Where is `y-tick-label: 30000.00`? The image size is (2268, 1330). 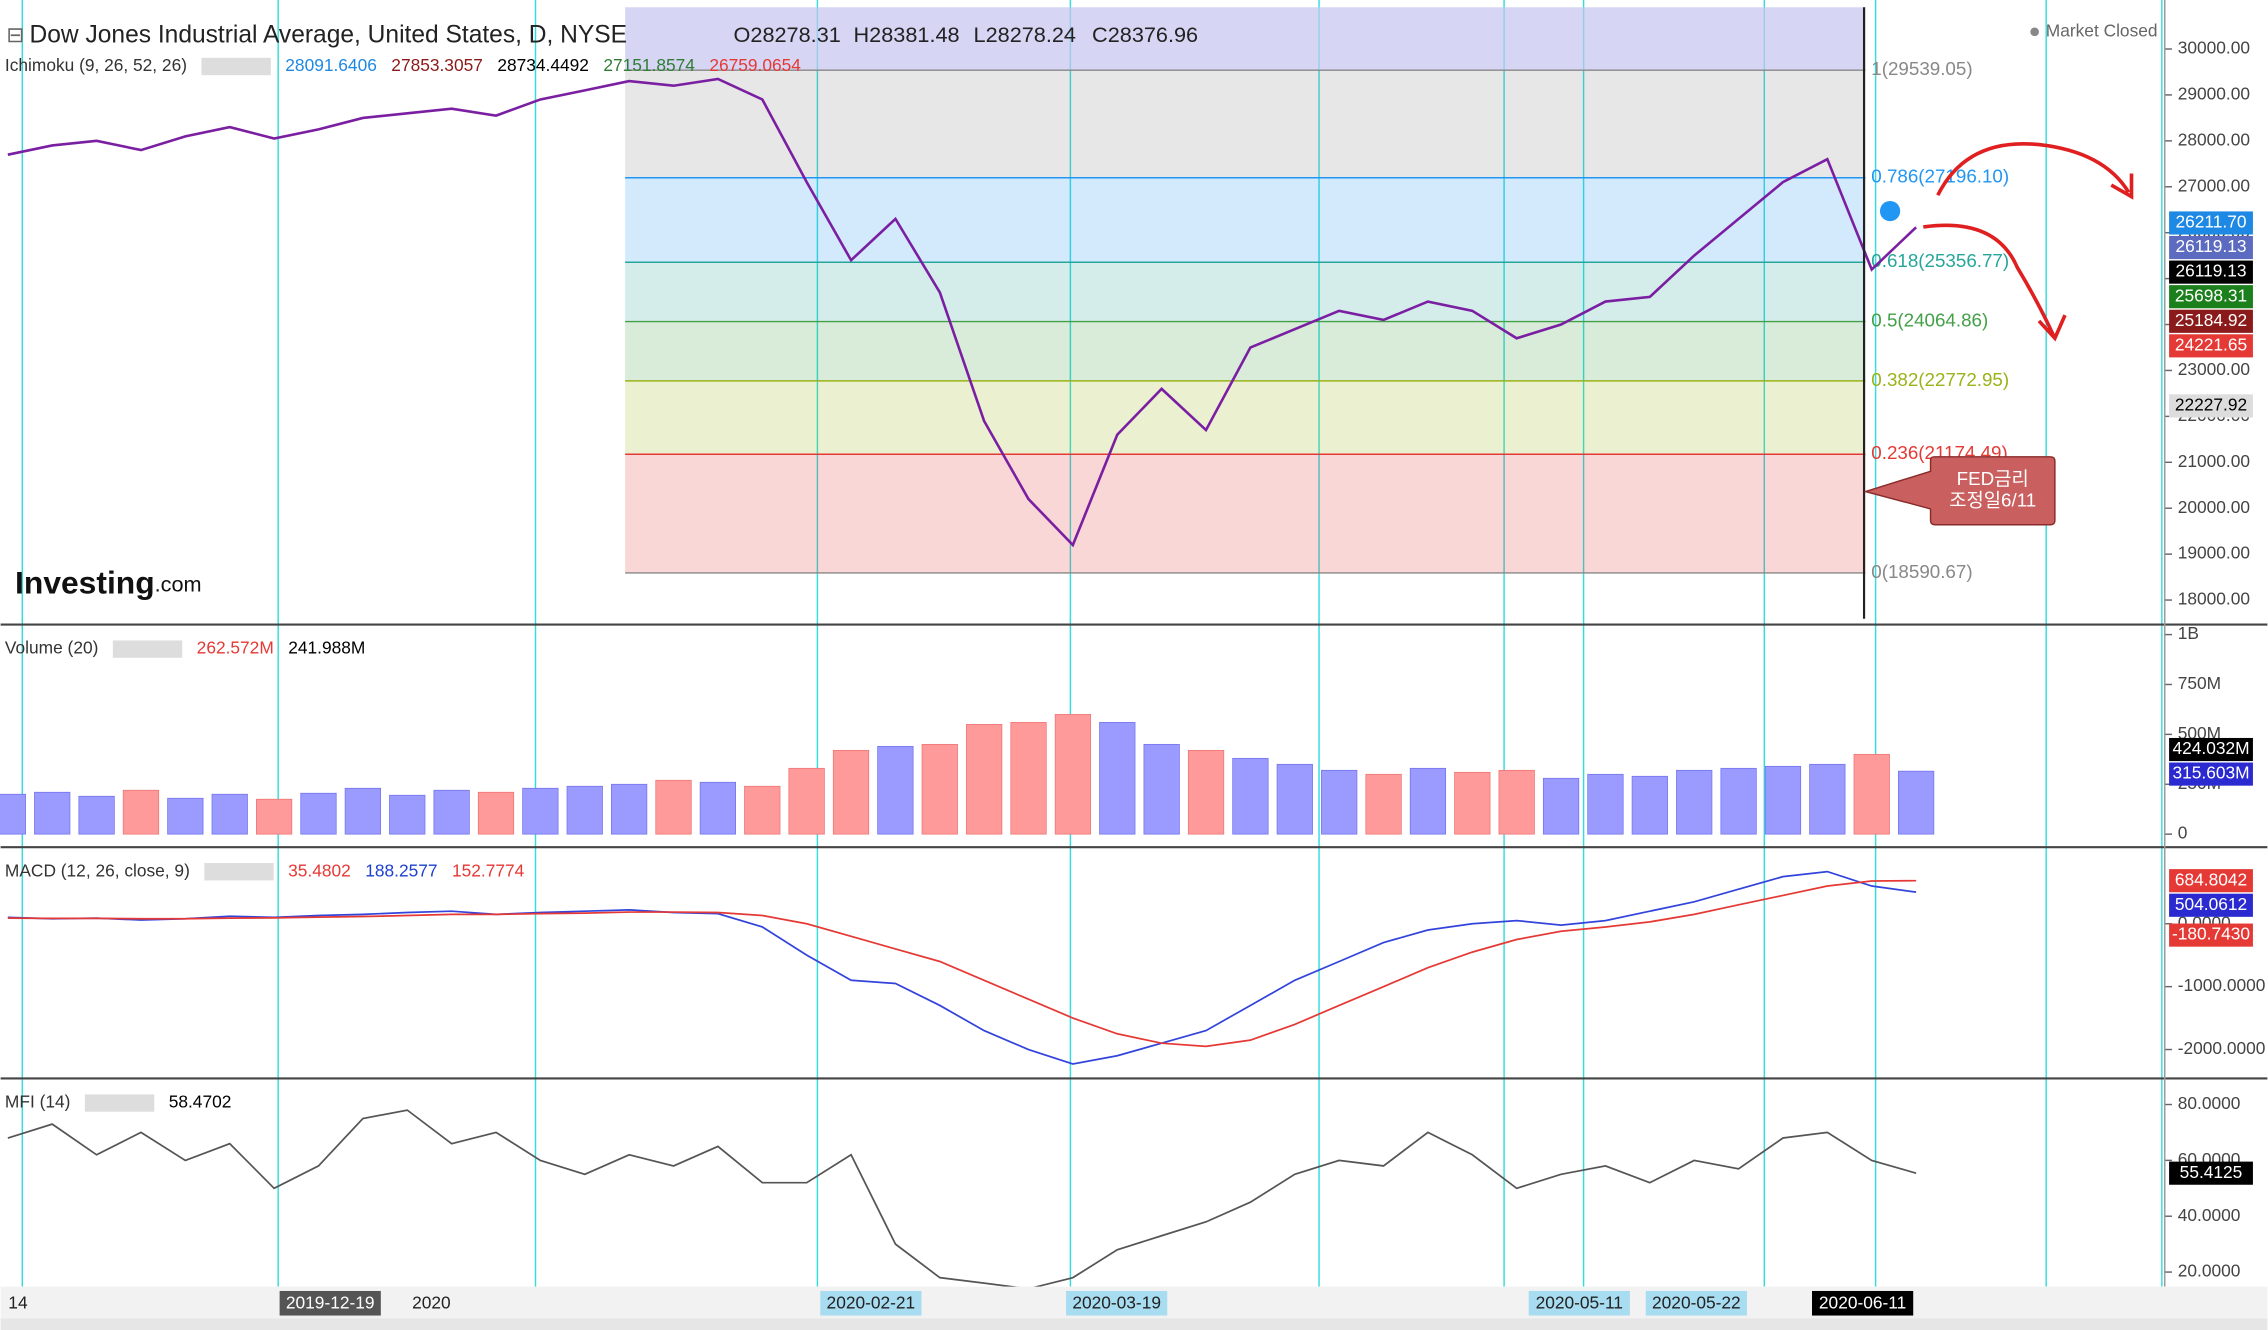
y-tick-label: 30000.00 is located at coordinates (2214, 48).